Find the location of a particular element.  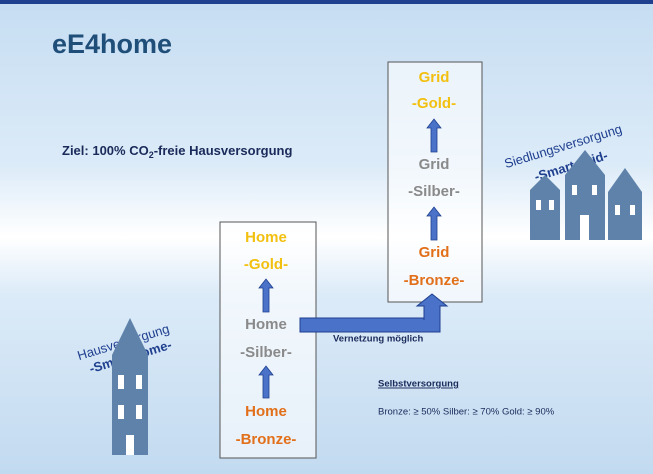

grid-box is located at coordinates (435, 182).